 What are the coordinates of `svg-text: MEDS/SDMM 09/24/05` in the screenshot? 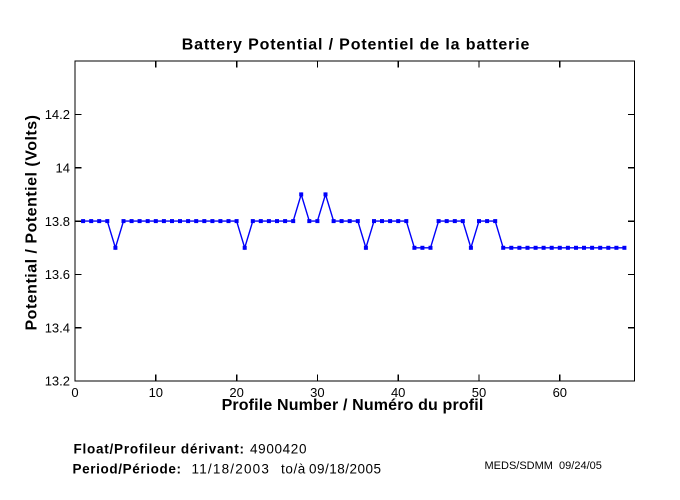 It's located at (543, 466).